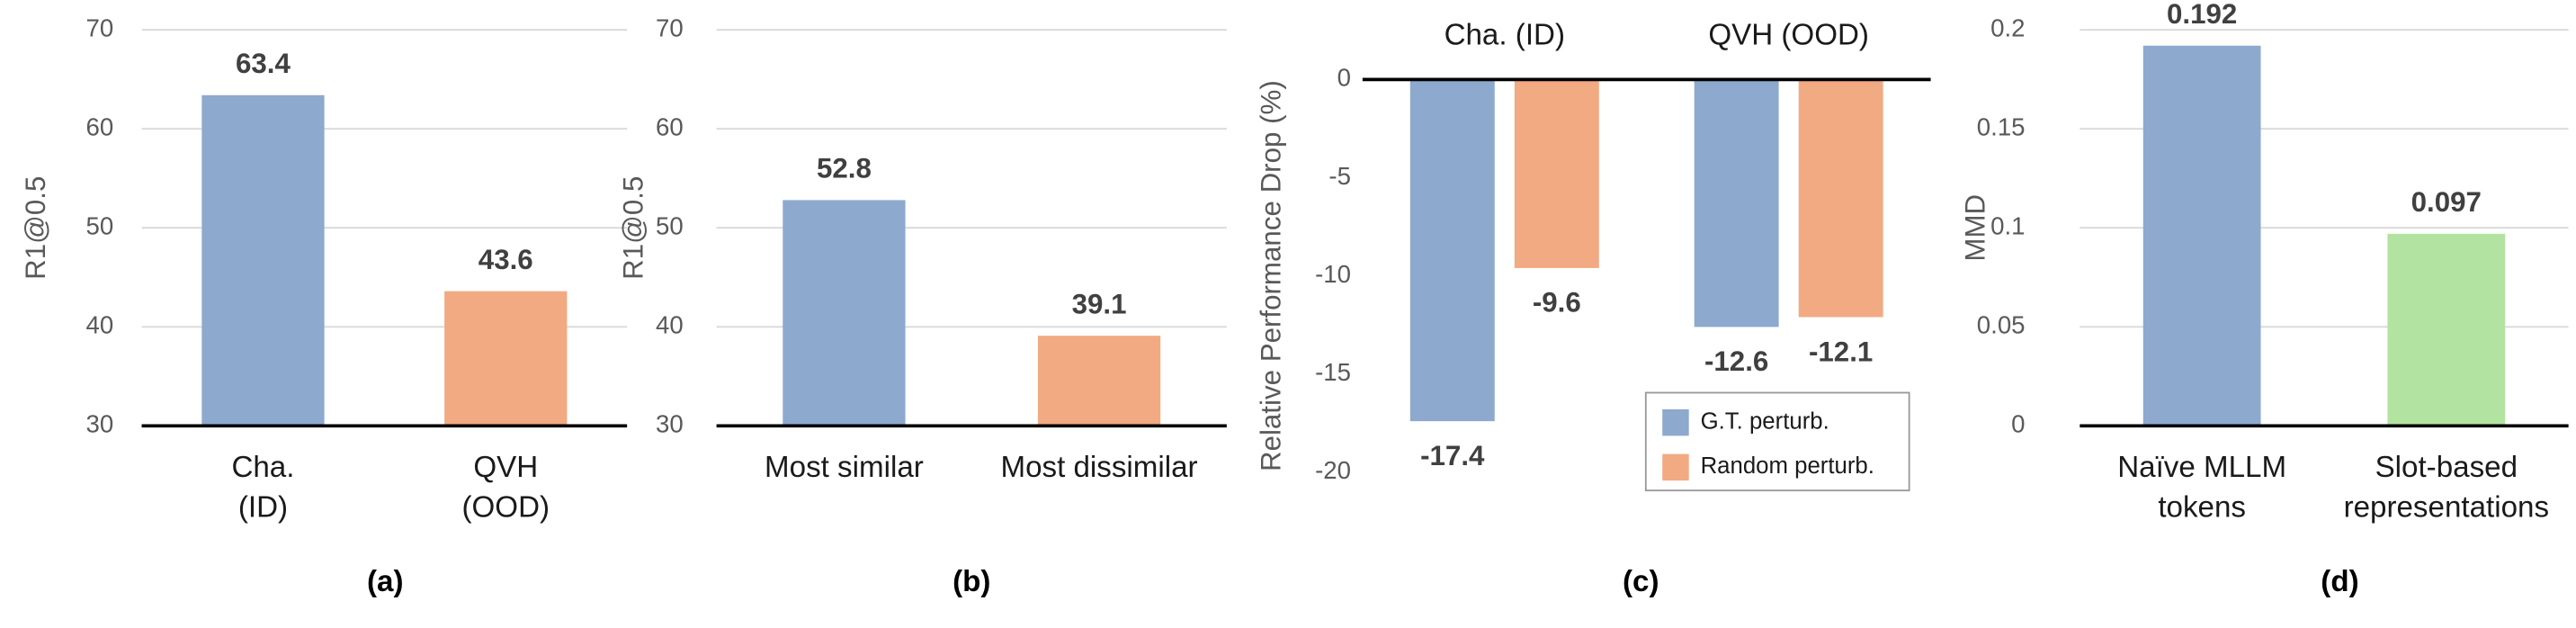 The height and width of the screenshot is (628, 2576). Describe the element at coordinates (1452, 456) in the screenshot. I see `value-label: -17.4` at that location.